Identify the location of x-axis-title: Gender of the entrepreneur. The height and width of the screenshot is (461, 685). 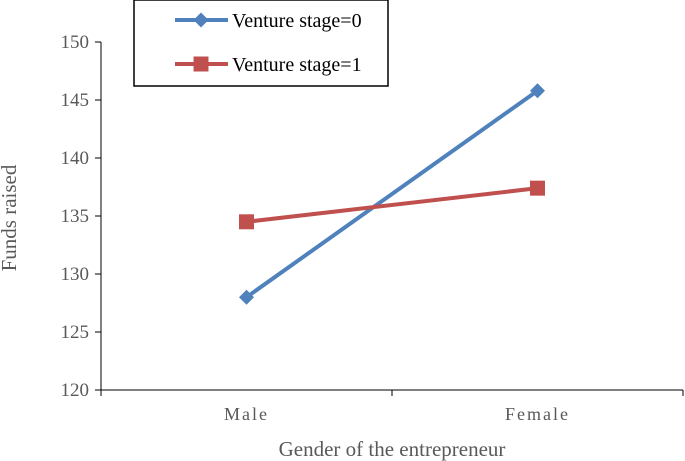
(392, 449).